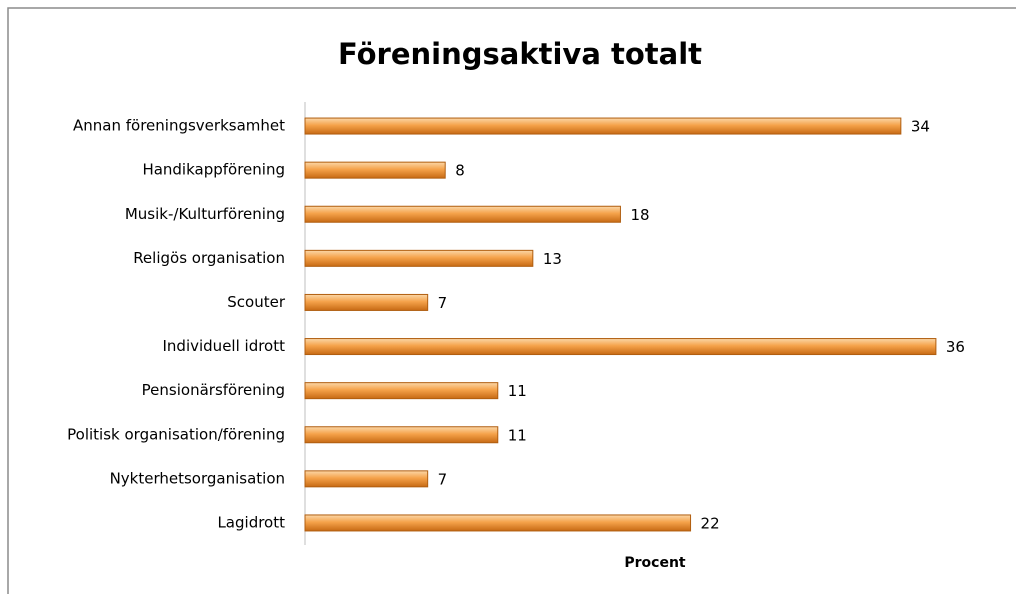 The height and width of the screenshot is (594, 1016). Describe the element at coordinates (639, 215) in the screenshot. I see `data-label: 18` at that location.